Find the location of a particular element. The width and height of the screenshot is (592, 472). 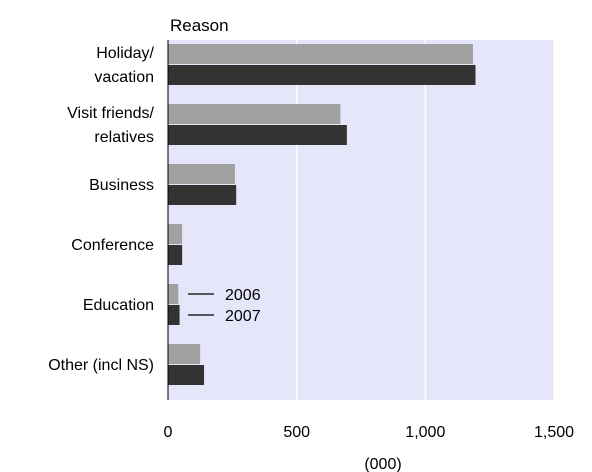

category-label: Visit friends/ is located at coordinates (110, 113).